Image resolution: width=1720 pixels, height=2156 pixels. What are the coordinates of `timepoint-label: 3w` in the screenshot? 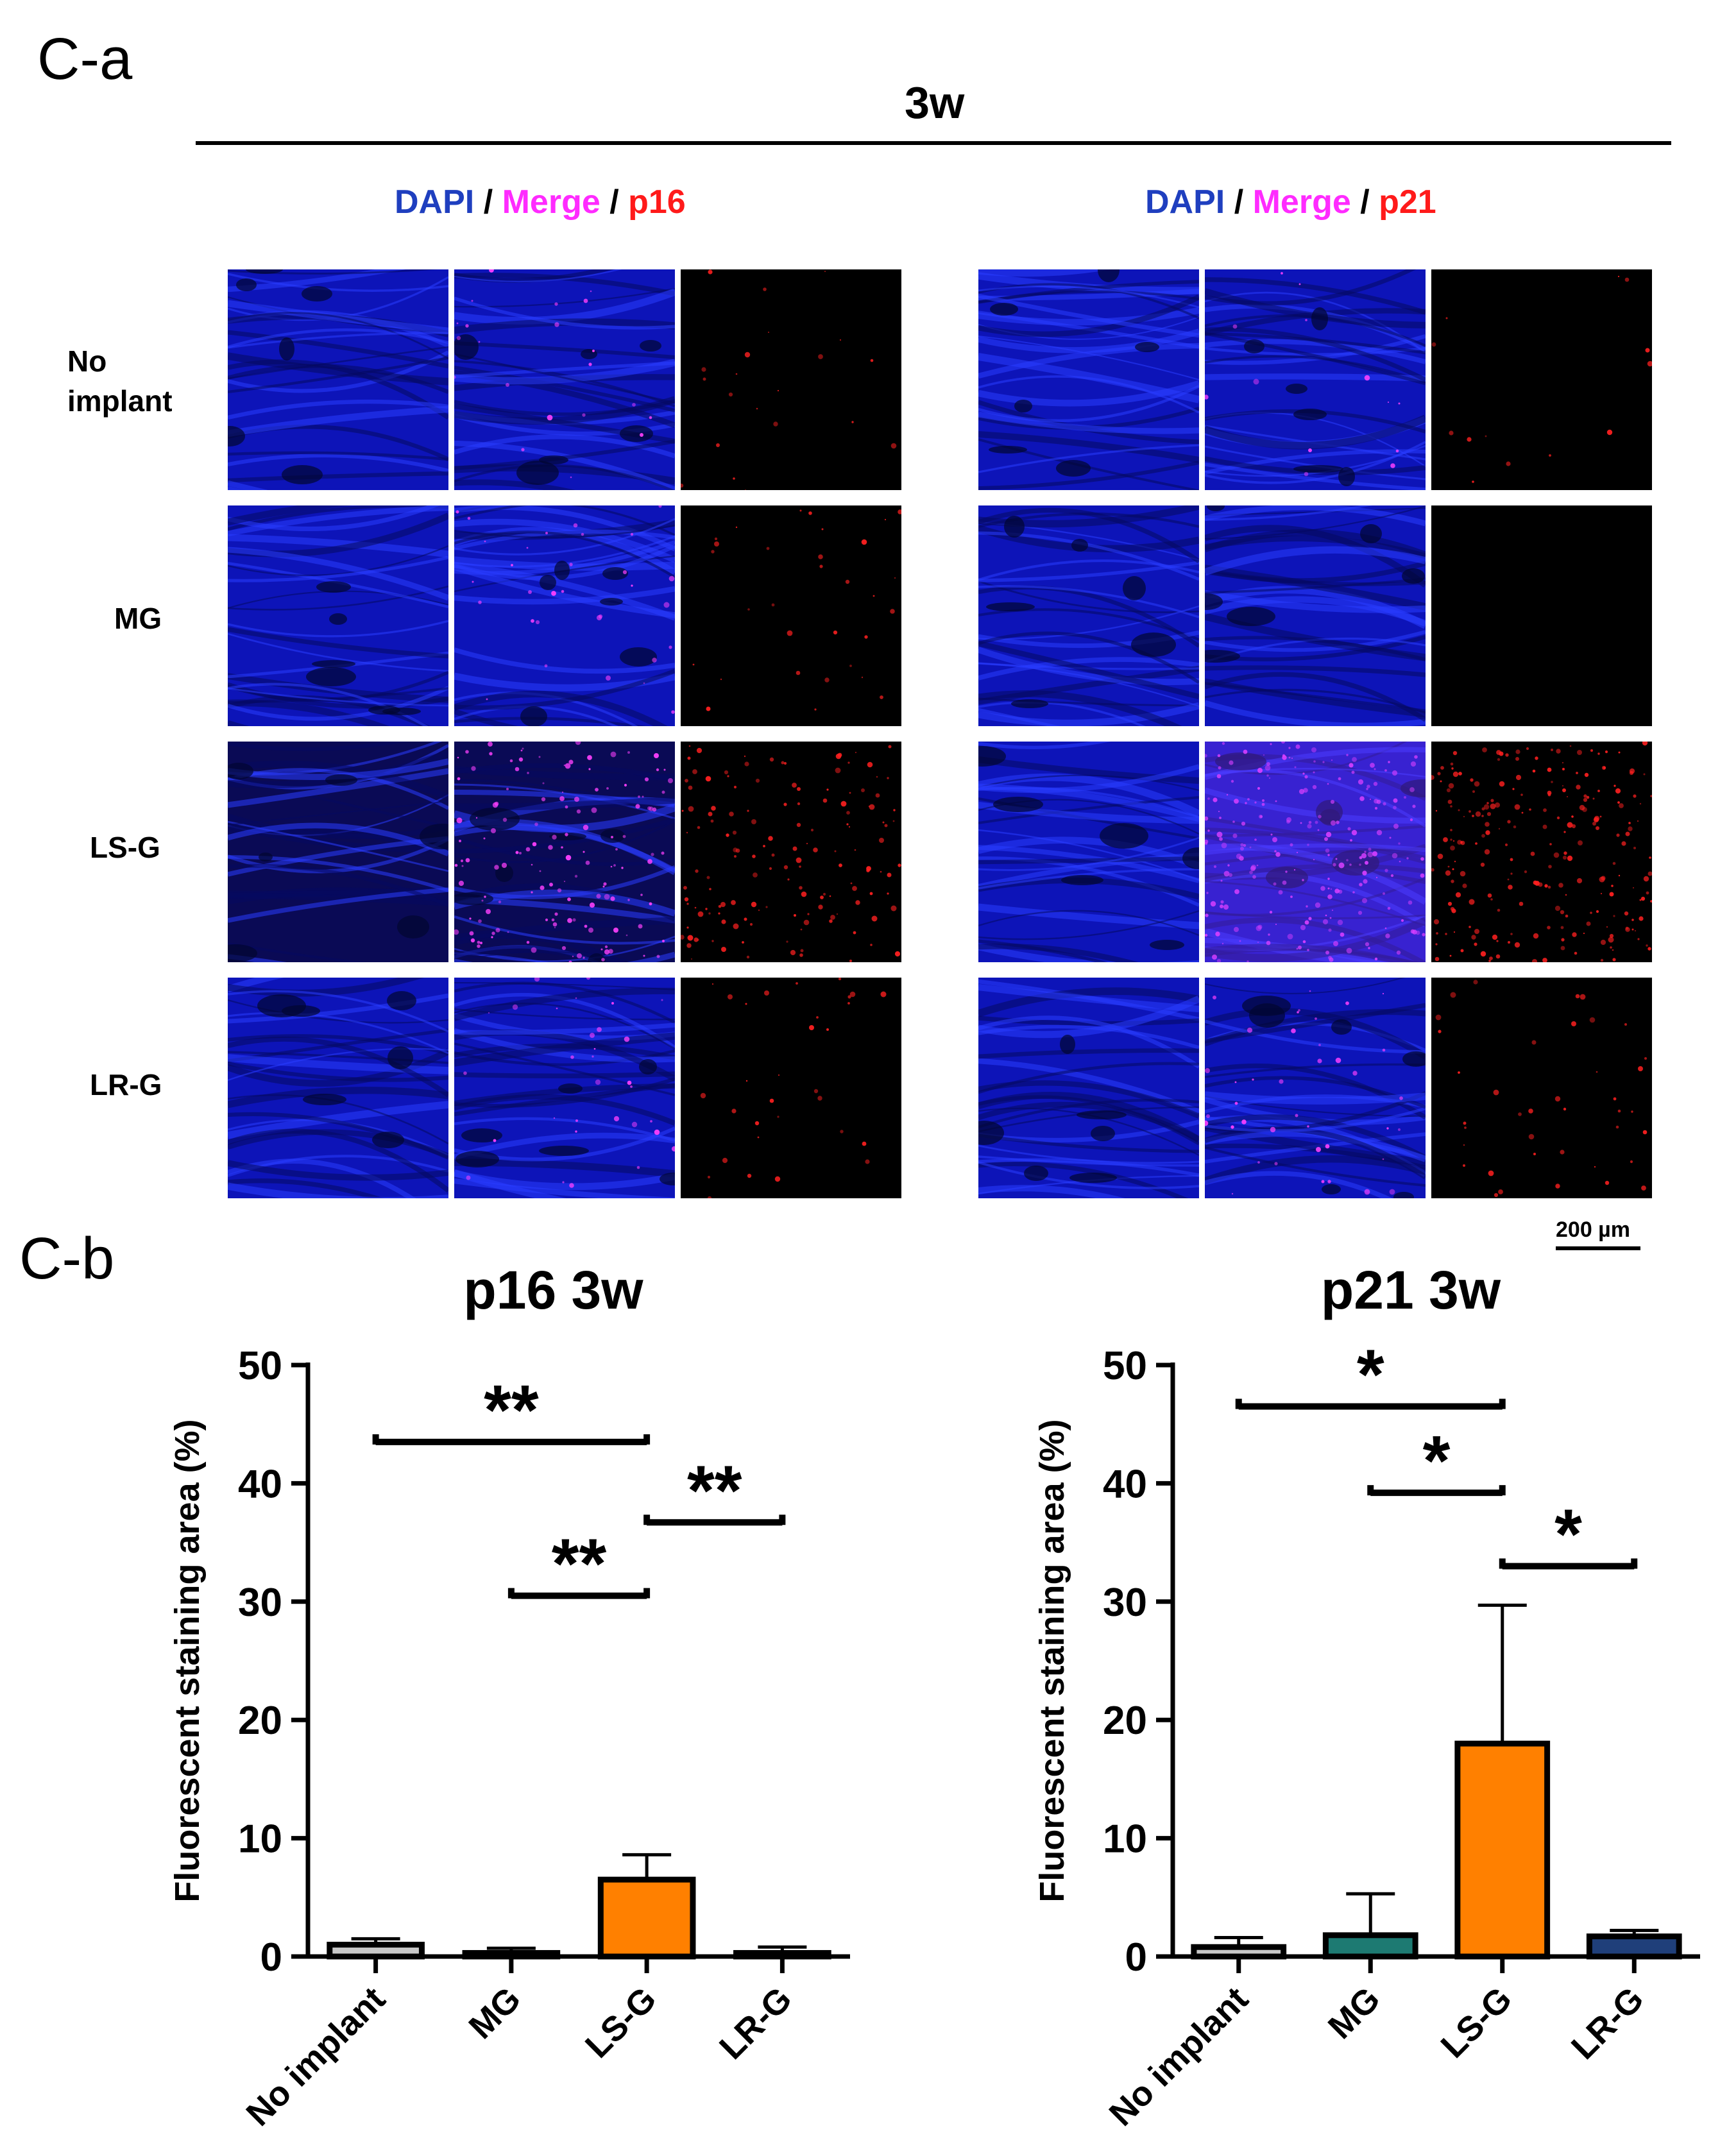 It's located at (935, 103).